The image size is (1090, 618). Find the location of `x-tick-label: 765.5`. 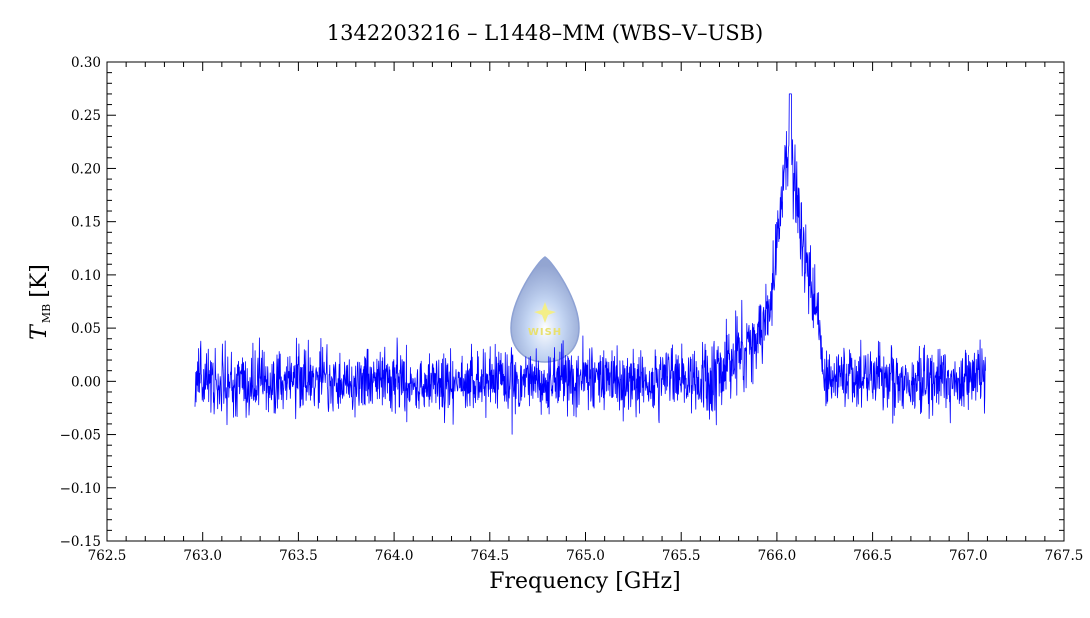

x-tick-label: 765.5 is located at coordinates (681, 556).